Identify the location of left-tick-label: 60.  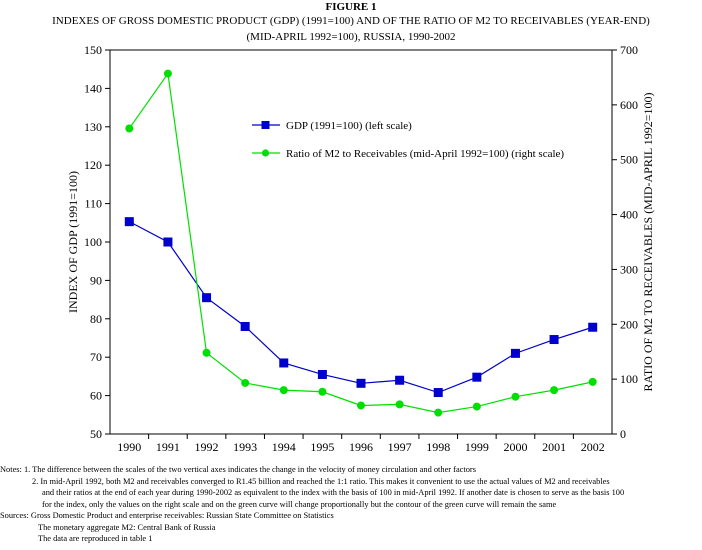
(96, 396).